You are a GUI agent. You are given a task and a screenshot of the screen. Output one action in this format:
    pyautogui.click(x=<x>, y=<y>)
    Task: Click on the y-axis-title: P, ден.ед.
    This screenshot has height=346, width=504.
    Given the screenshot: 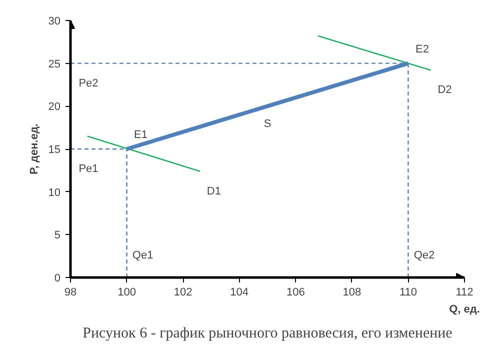 What is the action you would take?
    pyautogui.click(x=34, y=148)
    